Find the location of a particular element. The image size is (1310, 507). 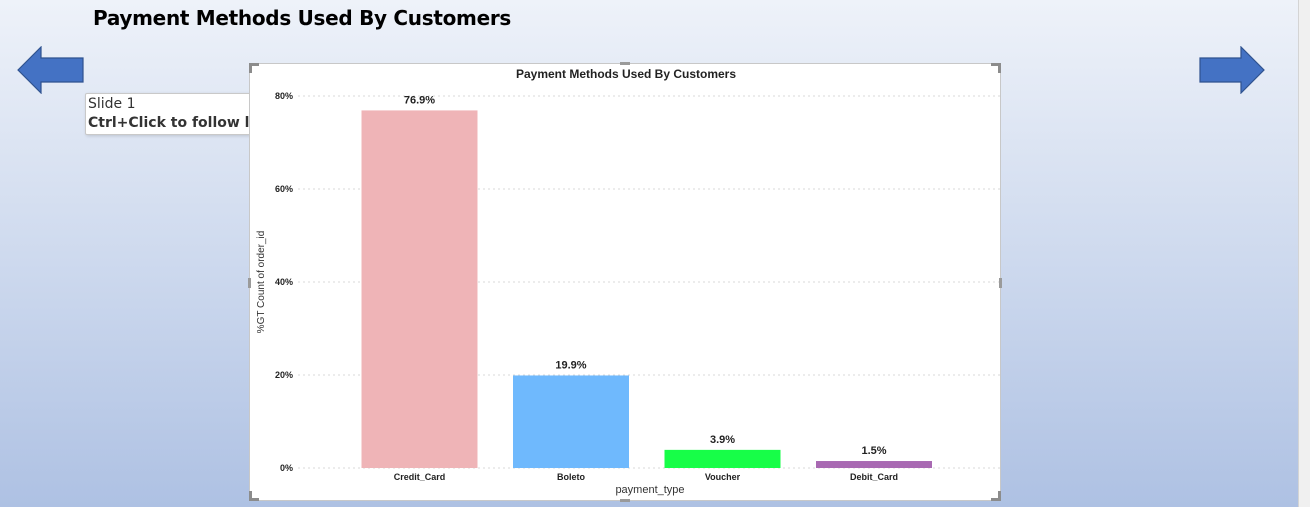

chart-title: Payment Methods Used By Customers is located at coordinates (626, 74).